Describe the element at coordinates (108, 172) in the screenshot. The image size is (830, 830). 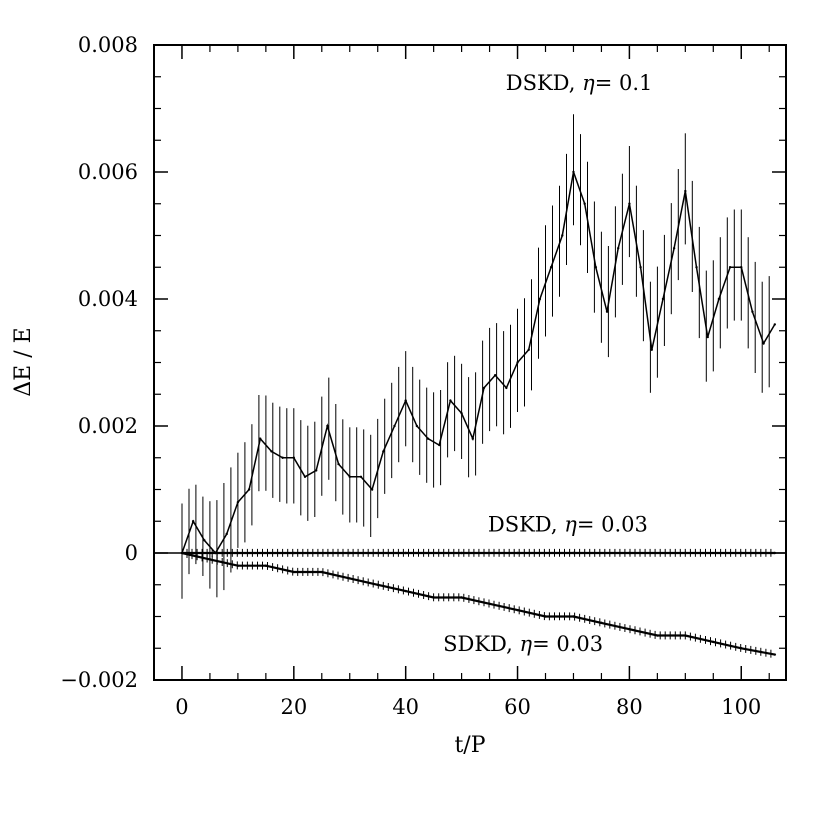
I see `y-tick-label: 0.006` at that location.